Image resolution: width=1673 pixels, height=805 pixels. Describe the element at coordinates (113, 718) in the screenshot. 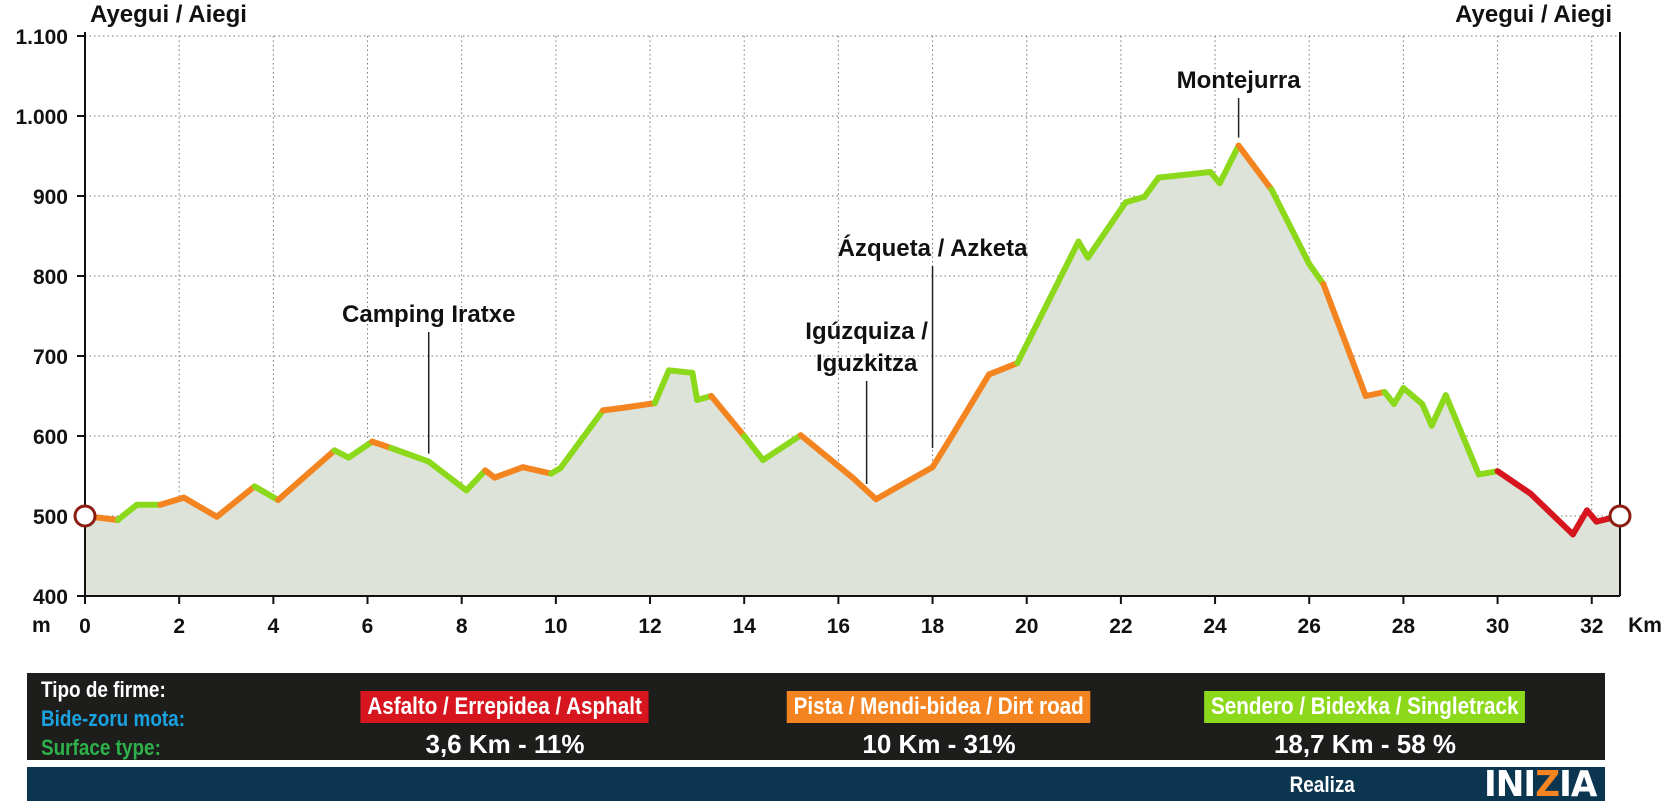

I see `legend-title-eu: Bide-zoru mota:` at that location.